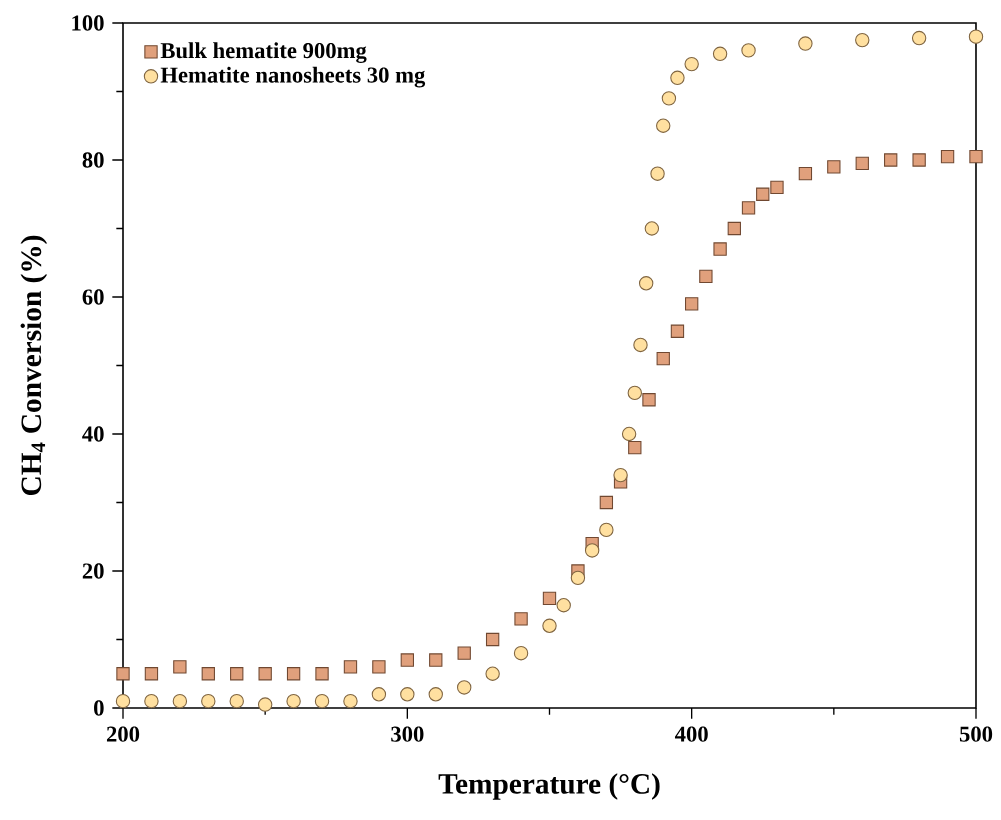 Image resolution: width=1001 pixels, height=820 pixels. What do you see at coordinates (93, 297) in the screenshot?
I see `y-tick-label: 60` at bounding box center [93, 297].